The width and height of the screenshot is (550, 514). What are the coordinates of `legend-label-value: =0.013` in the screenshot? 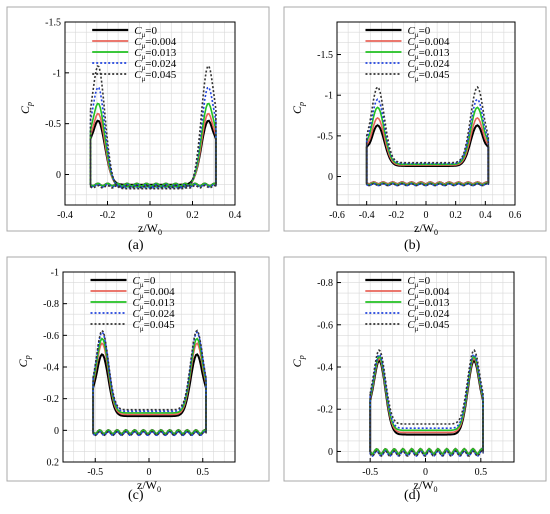 It's located at (160, 53).